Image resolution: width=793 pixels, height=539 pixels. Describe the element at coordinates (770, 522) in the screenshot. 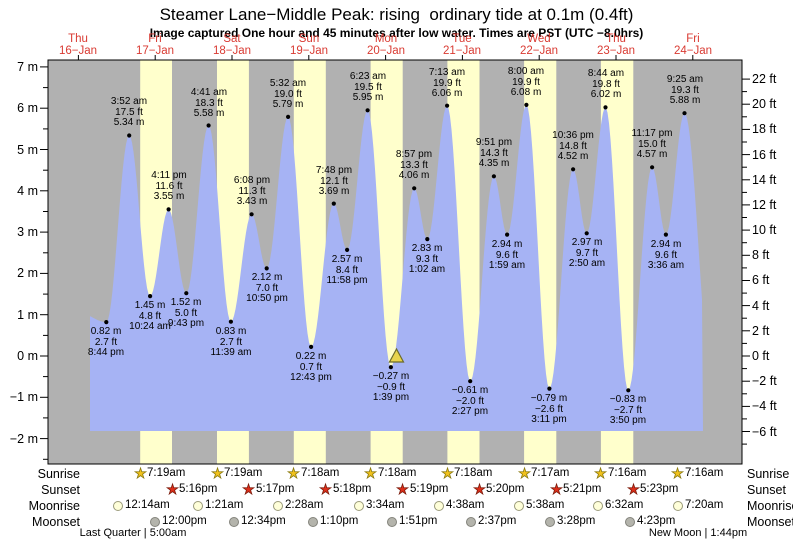

I see `moonset-row-label-right: Moonset` at that location.